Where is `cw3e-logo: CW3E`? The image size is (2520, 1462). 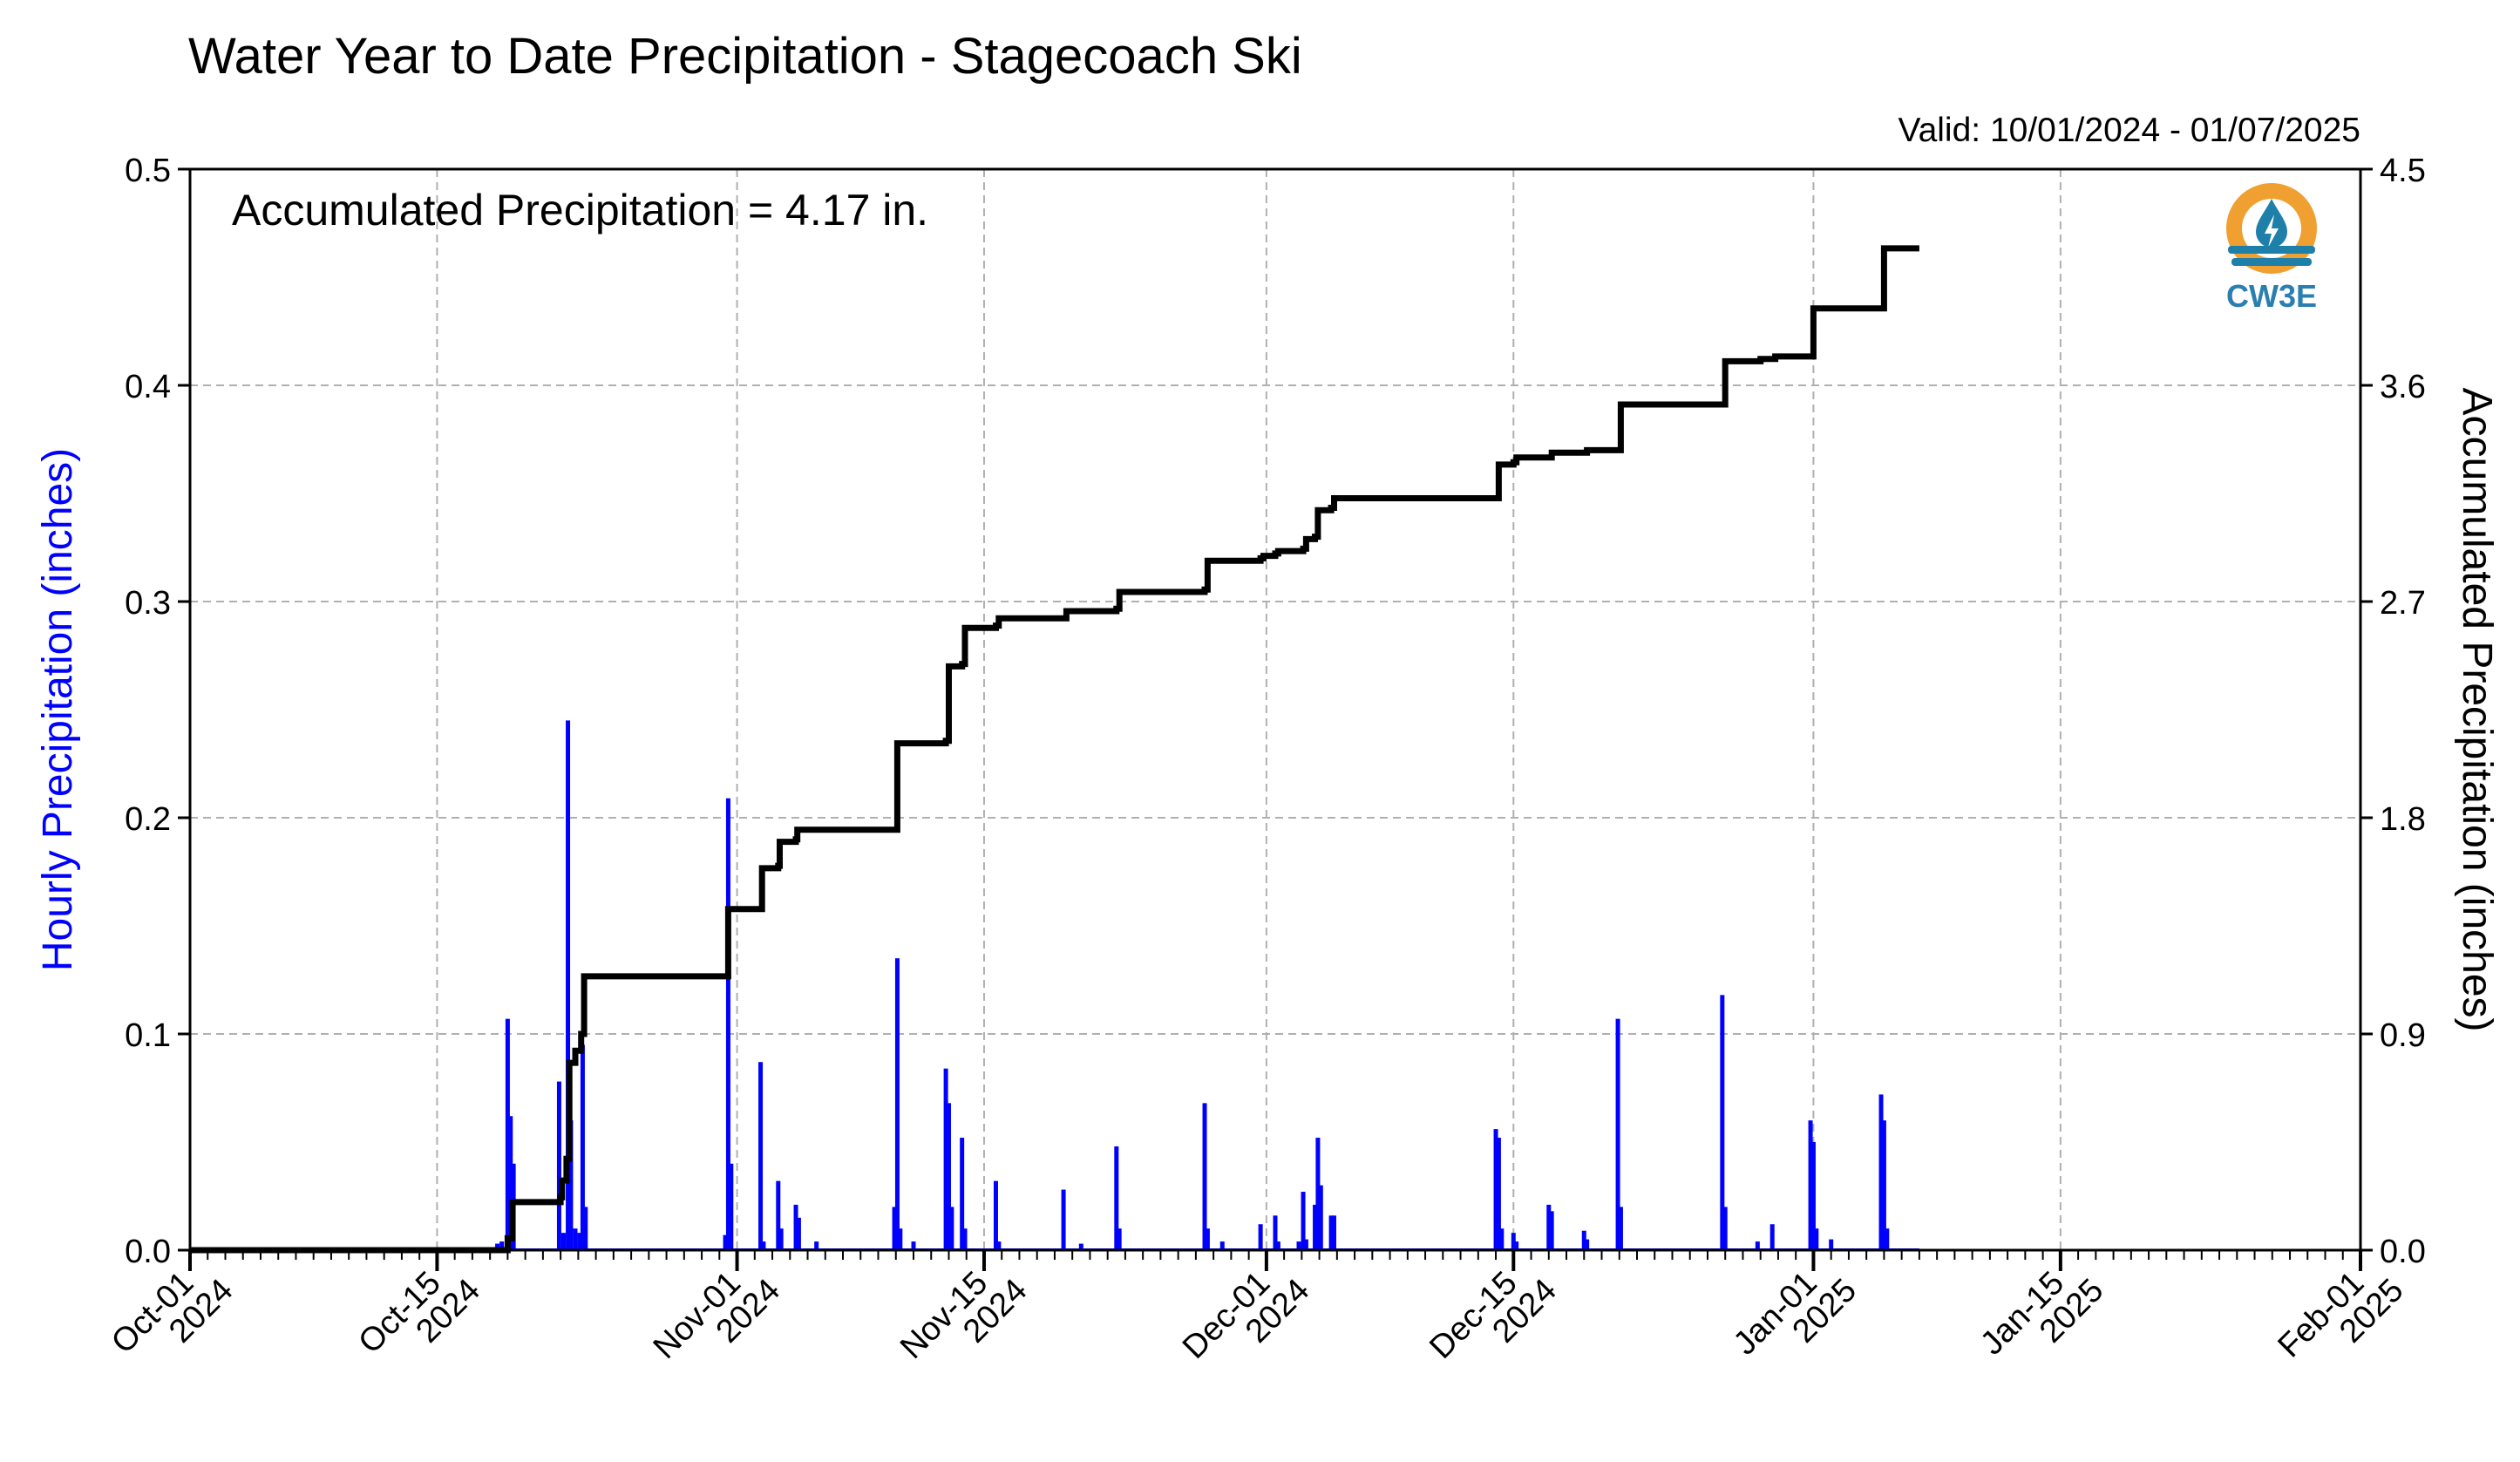
cw3e-logo: CW3E is located at coordinates (2271, 248).